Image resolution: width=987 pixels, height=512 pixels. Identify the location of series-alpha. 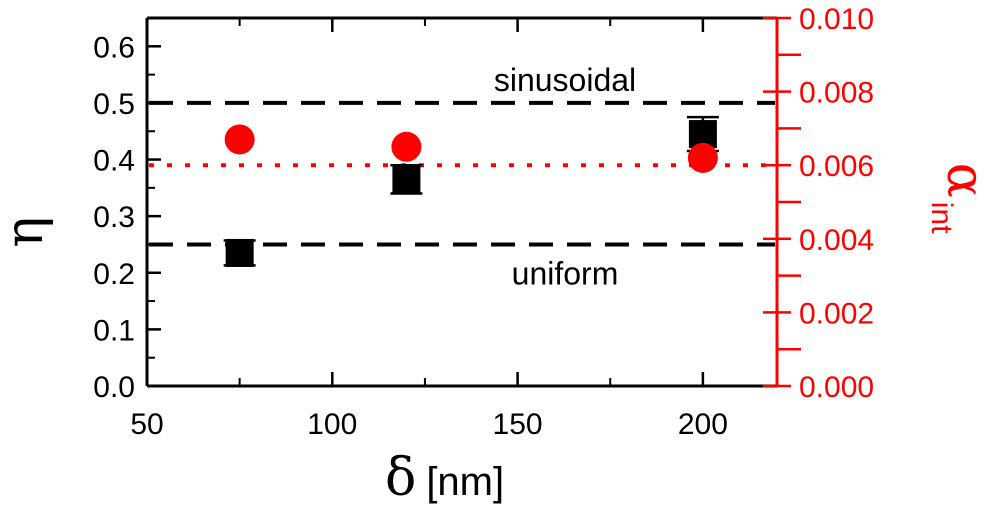
(471, 148).